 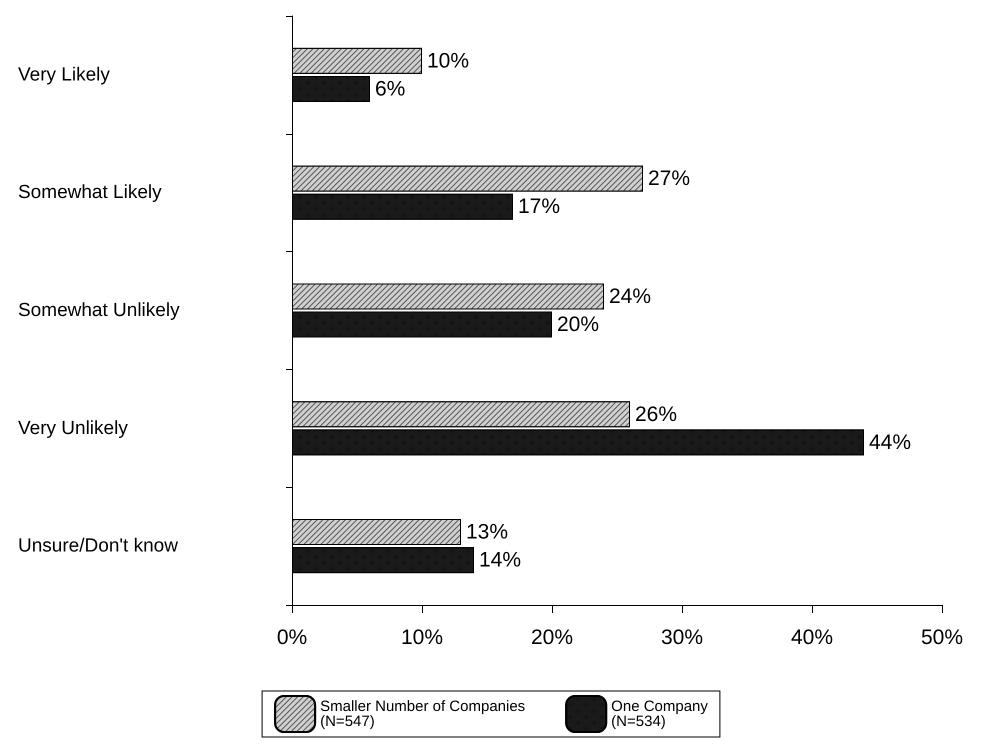 I want to click on data-label: 24%, so click(x=630, y=296).